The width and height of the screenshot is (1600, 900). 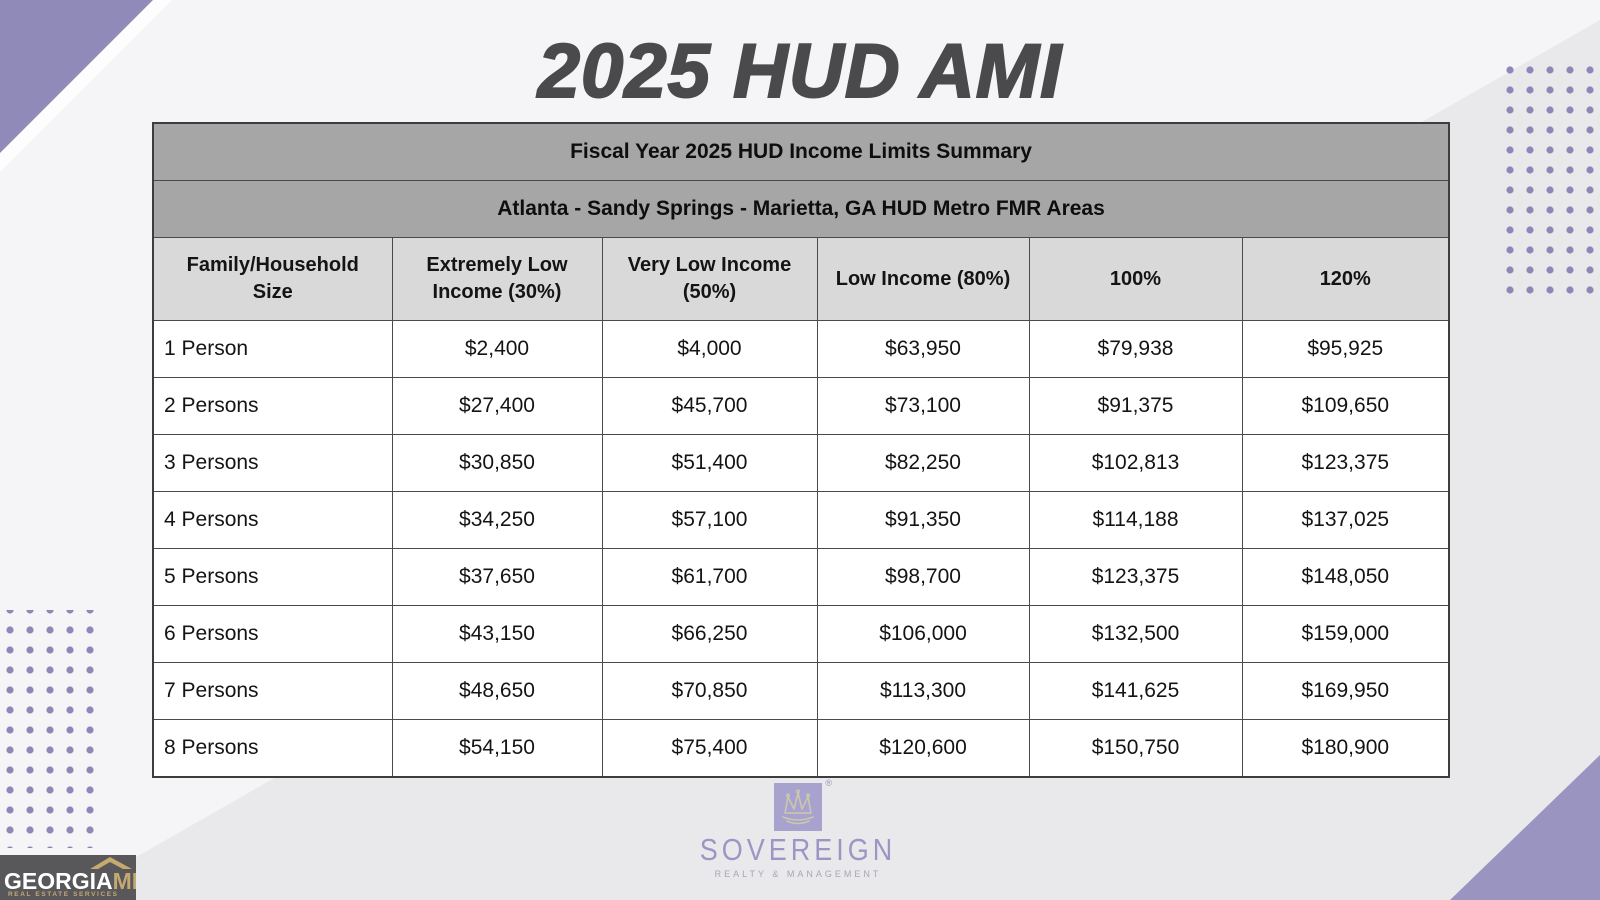 What do you see at coordinates (1345, 406) in the screenshot?
I see `cell-120: $109,650` at bounding box center [1345, 406].